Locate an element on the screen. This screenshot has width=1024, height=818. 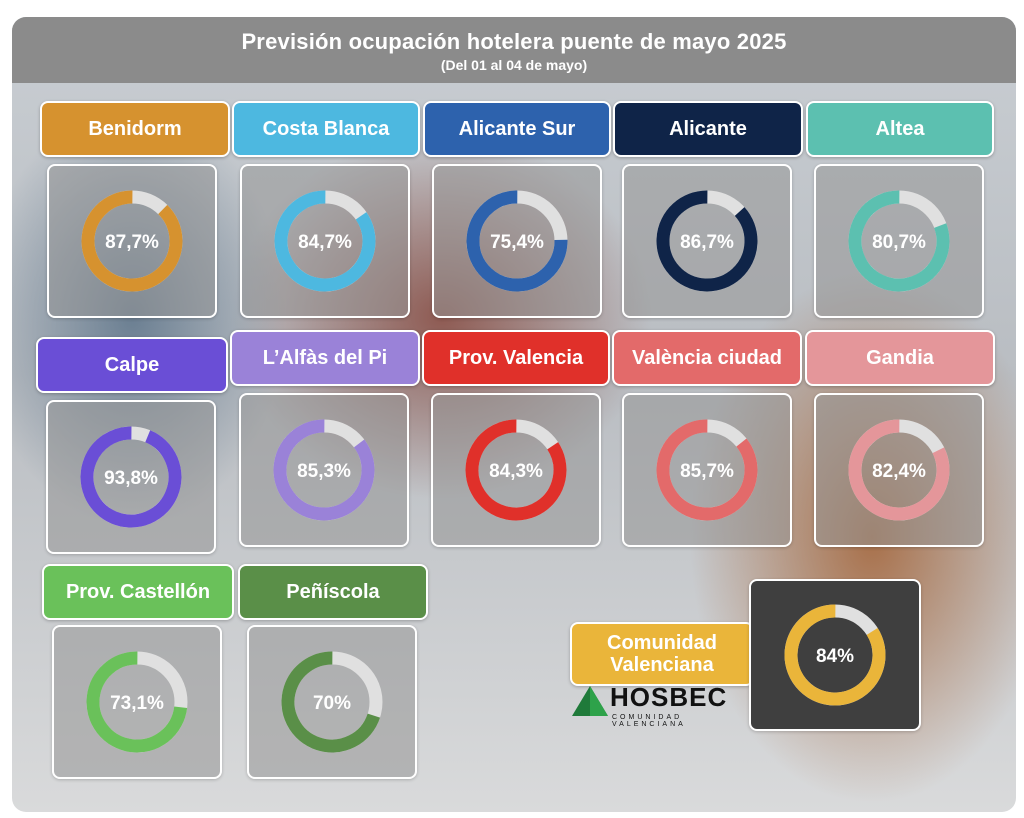
logo-wordmark: HOSBEC is located at coordinates (669, 697).